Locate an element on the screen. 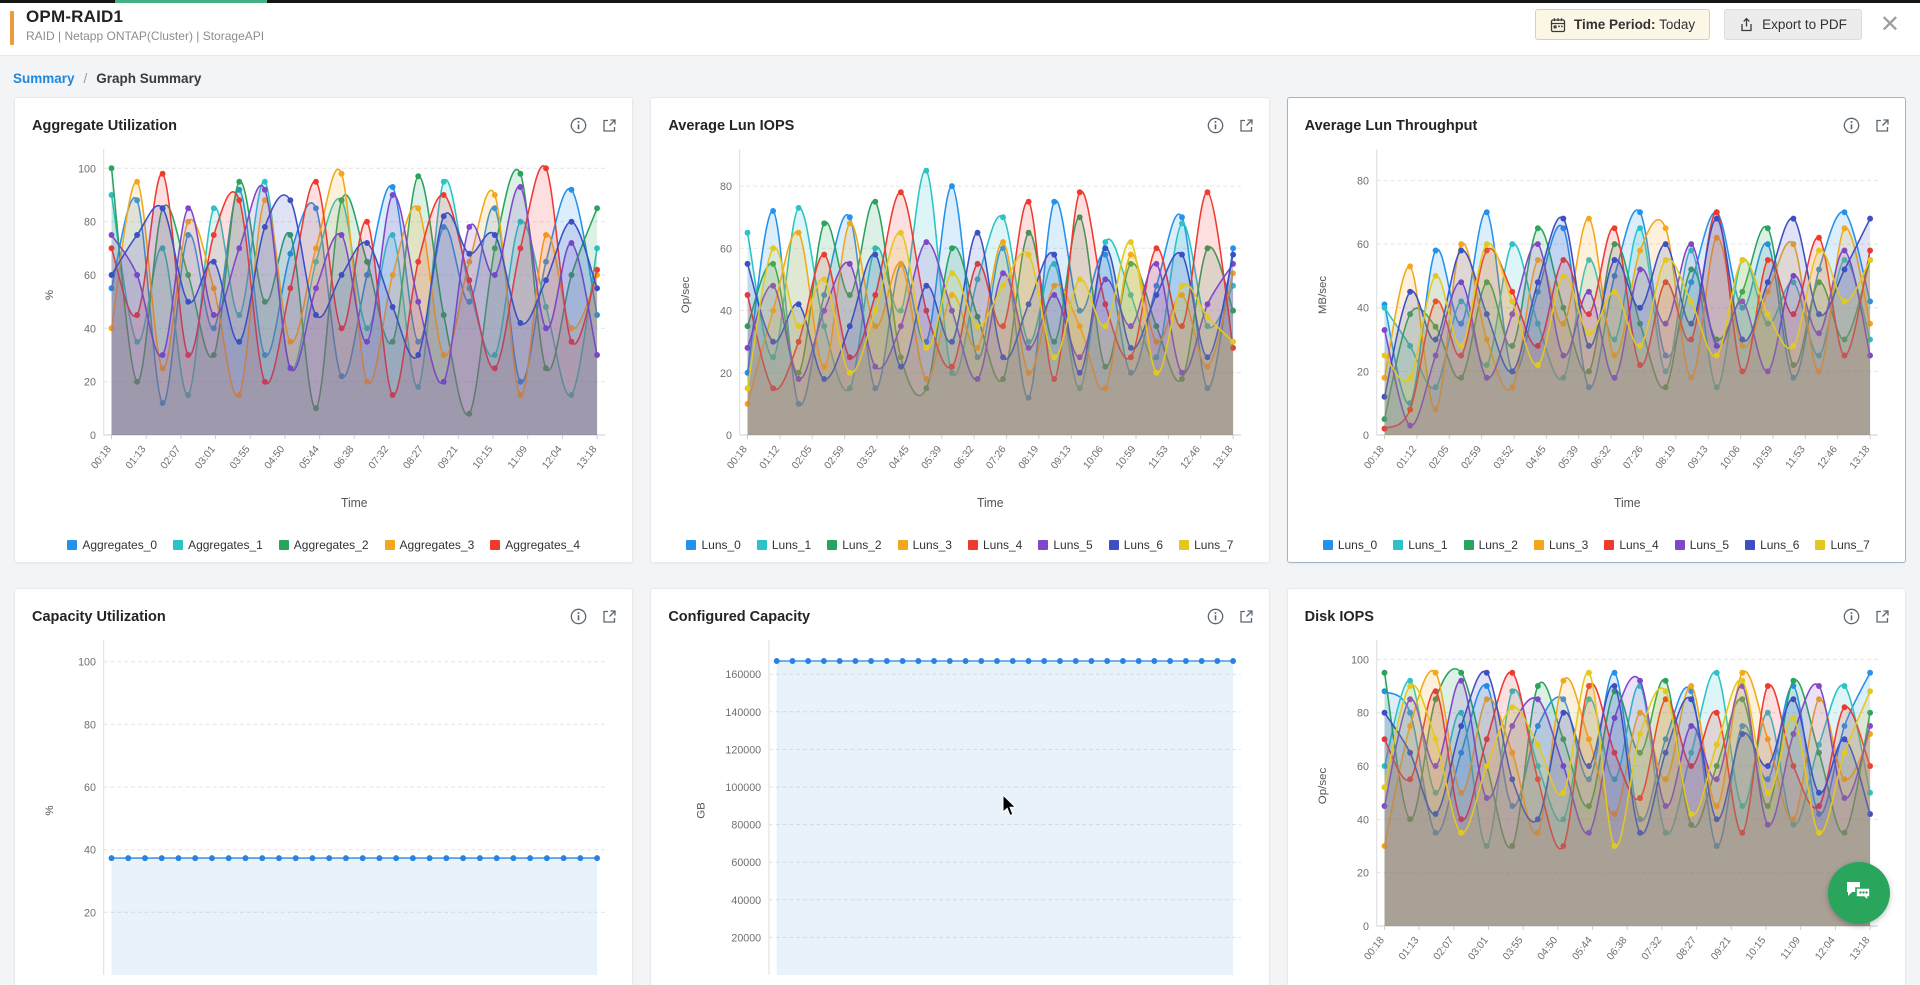 This screenshot has width=1920, height=985. legend-item-Aggregates_4: Aggregates_4 is located at coordinates (535, 545).